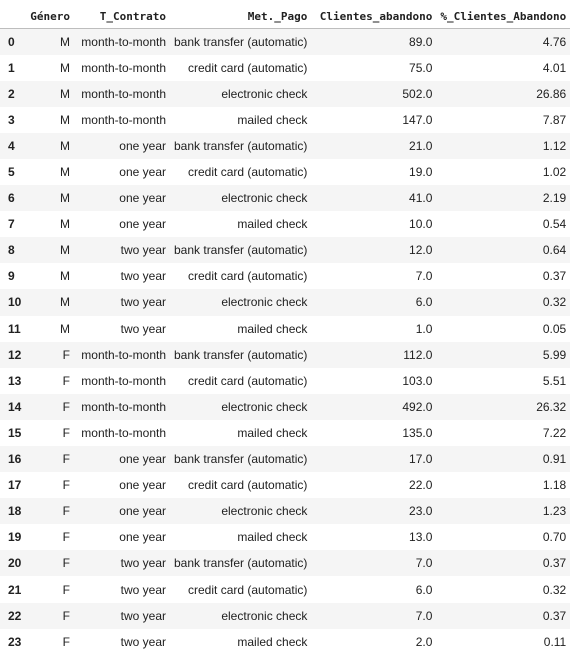 This screenshot has height=664, width=571. Describe the element at coordinates (424, 589) in the screenshot. I see `cell-clientes: 6.0` at that location.